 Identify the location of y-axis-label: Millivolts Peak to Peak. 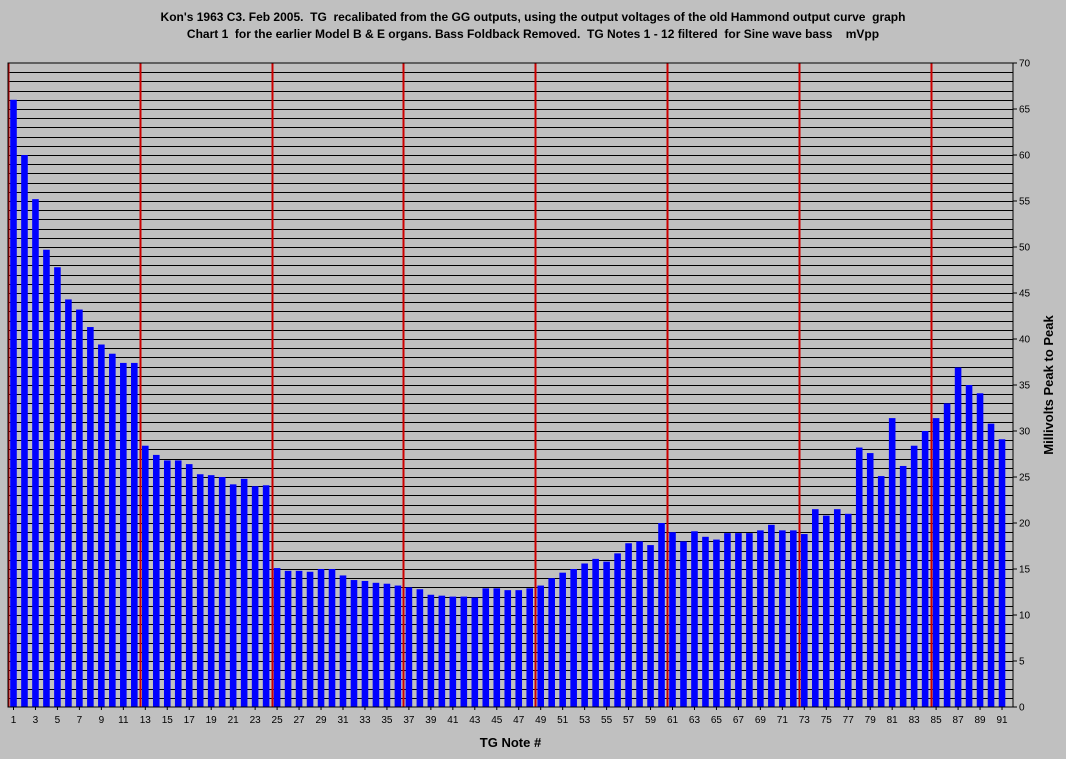
(1048, 385).